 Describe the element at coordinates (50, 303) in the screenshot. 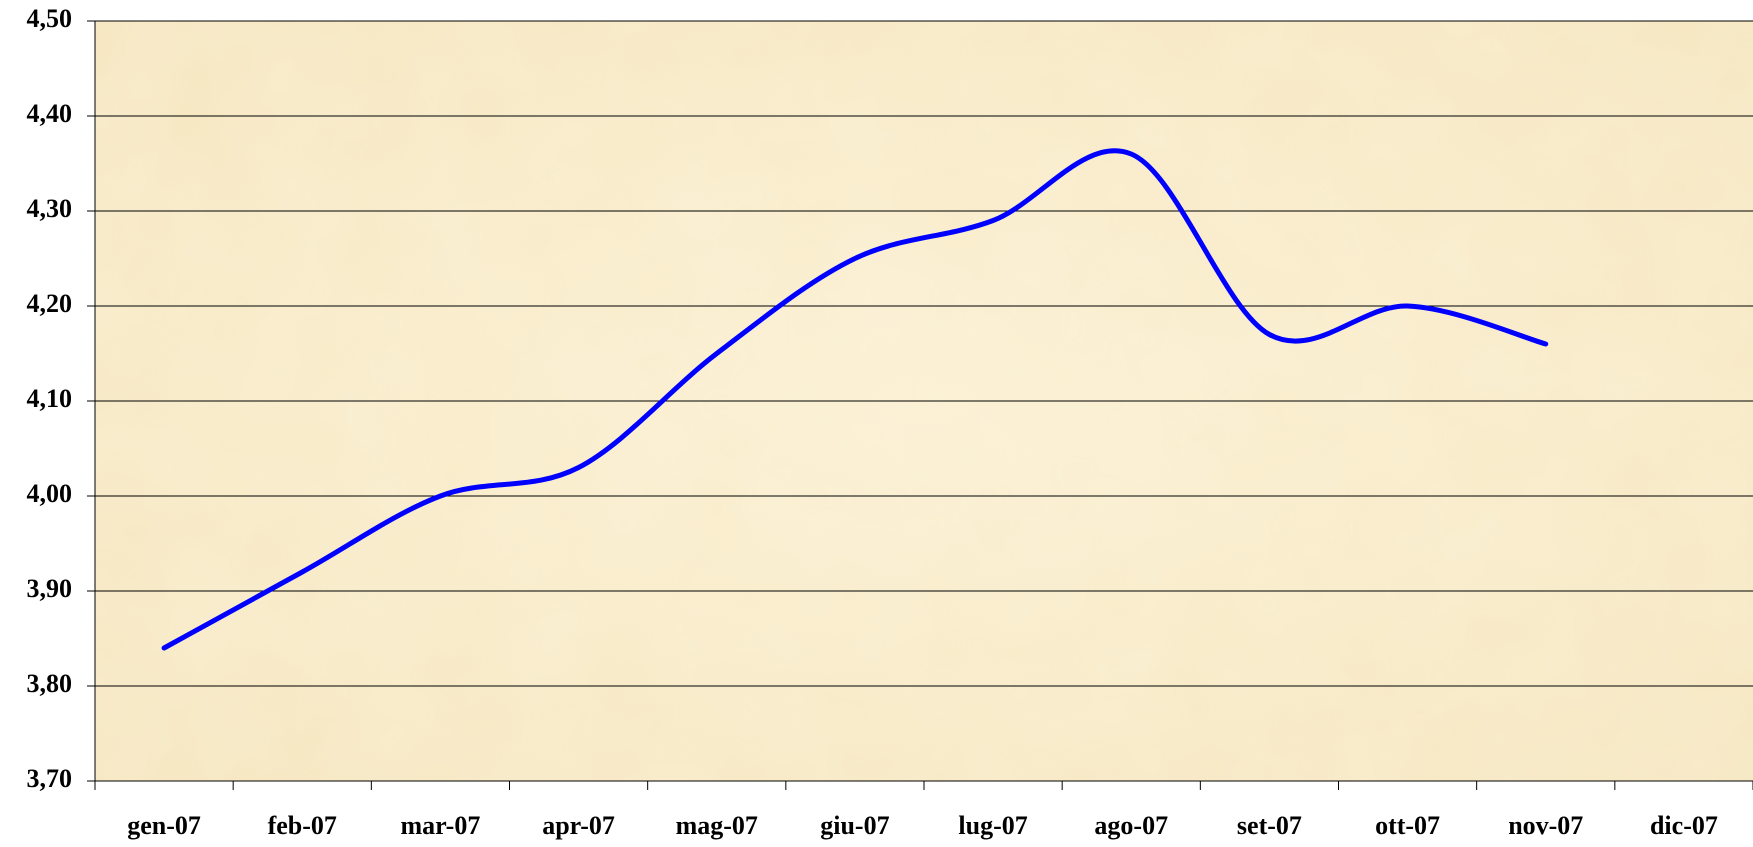

I see `y-tick-label: 4,20` at that location.